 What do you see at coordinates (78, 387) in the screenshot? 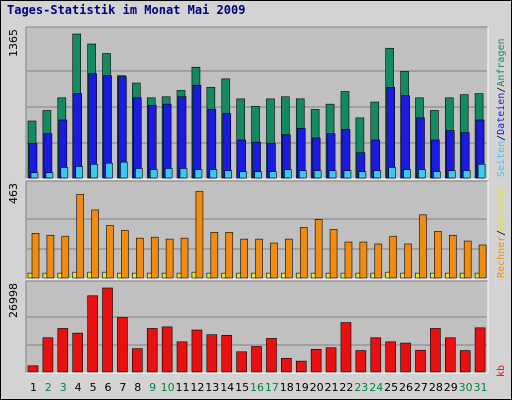
I see `day-label-4: 4` at bounding box center [78, 387].